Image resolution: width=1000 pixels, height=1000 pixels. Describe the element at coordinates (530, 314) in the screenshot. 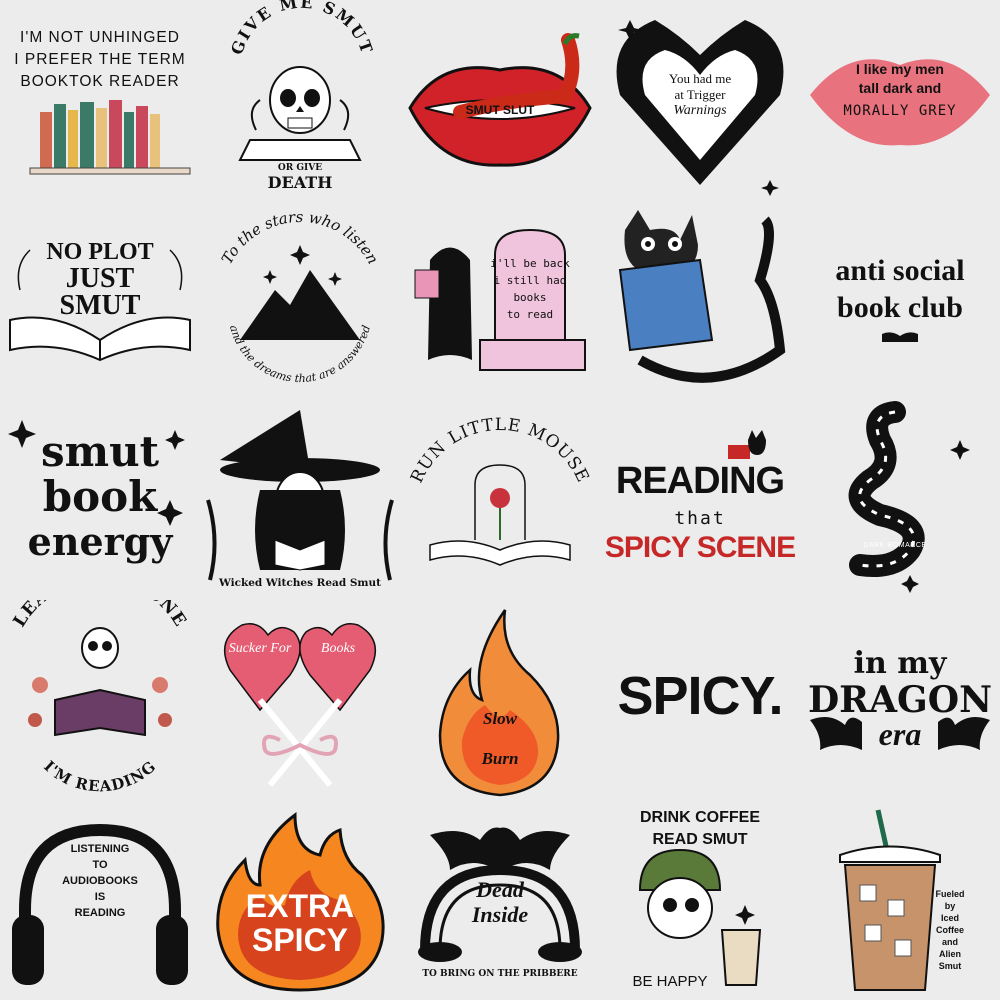

I see `sticker-text-line-4: to read` at that location.